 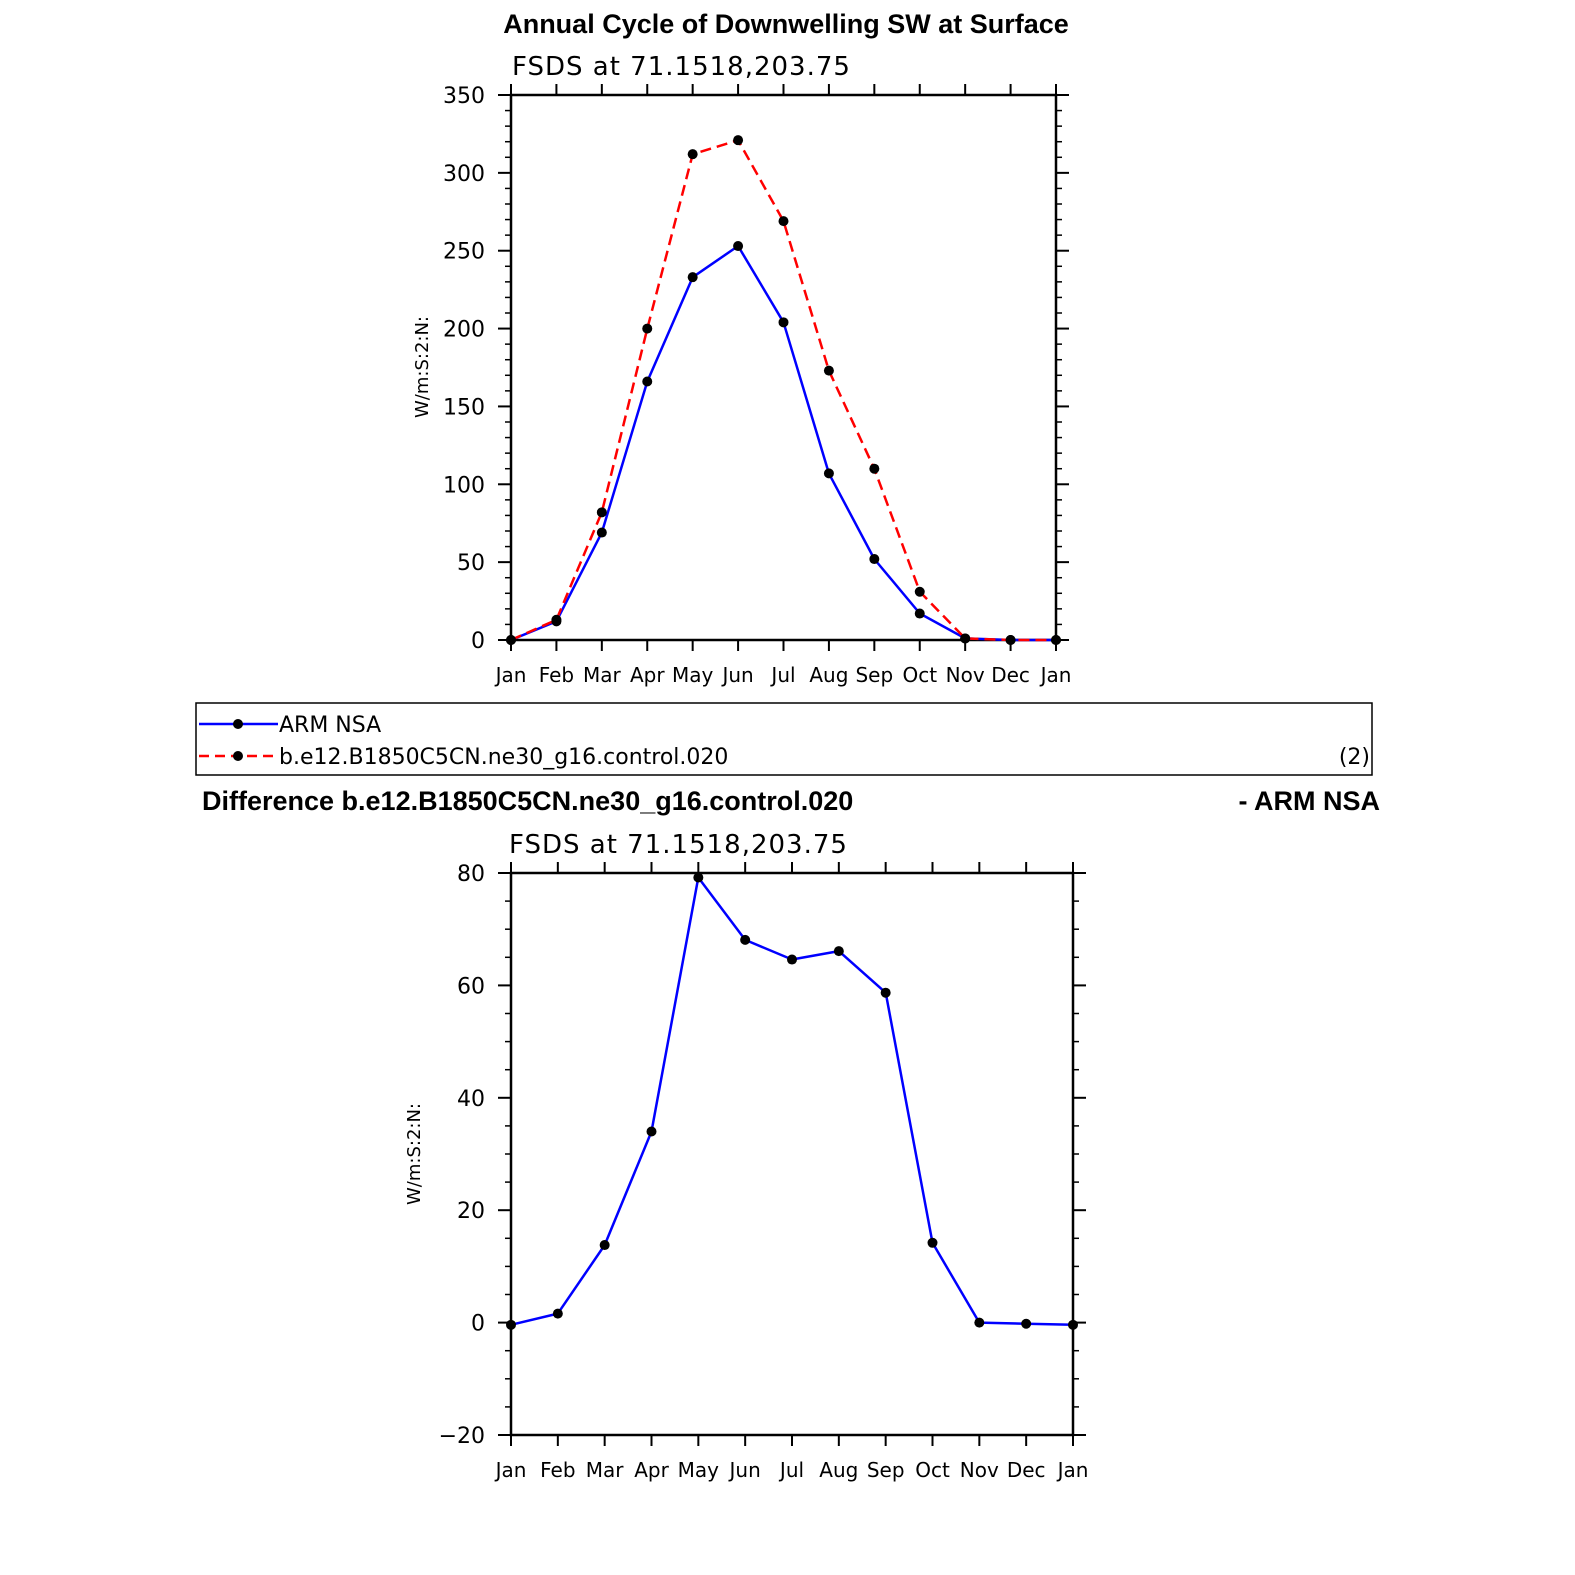 I want to click on bottom-x-tick-label: Aug, so click(x=838, y=1470).